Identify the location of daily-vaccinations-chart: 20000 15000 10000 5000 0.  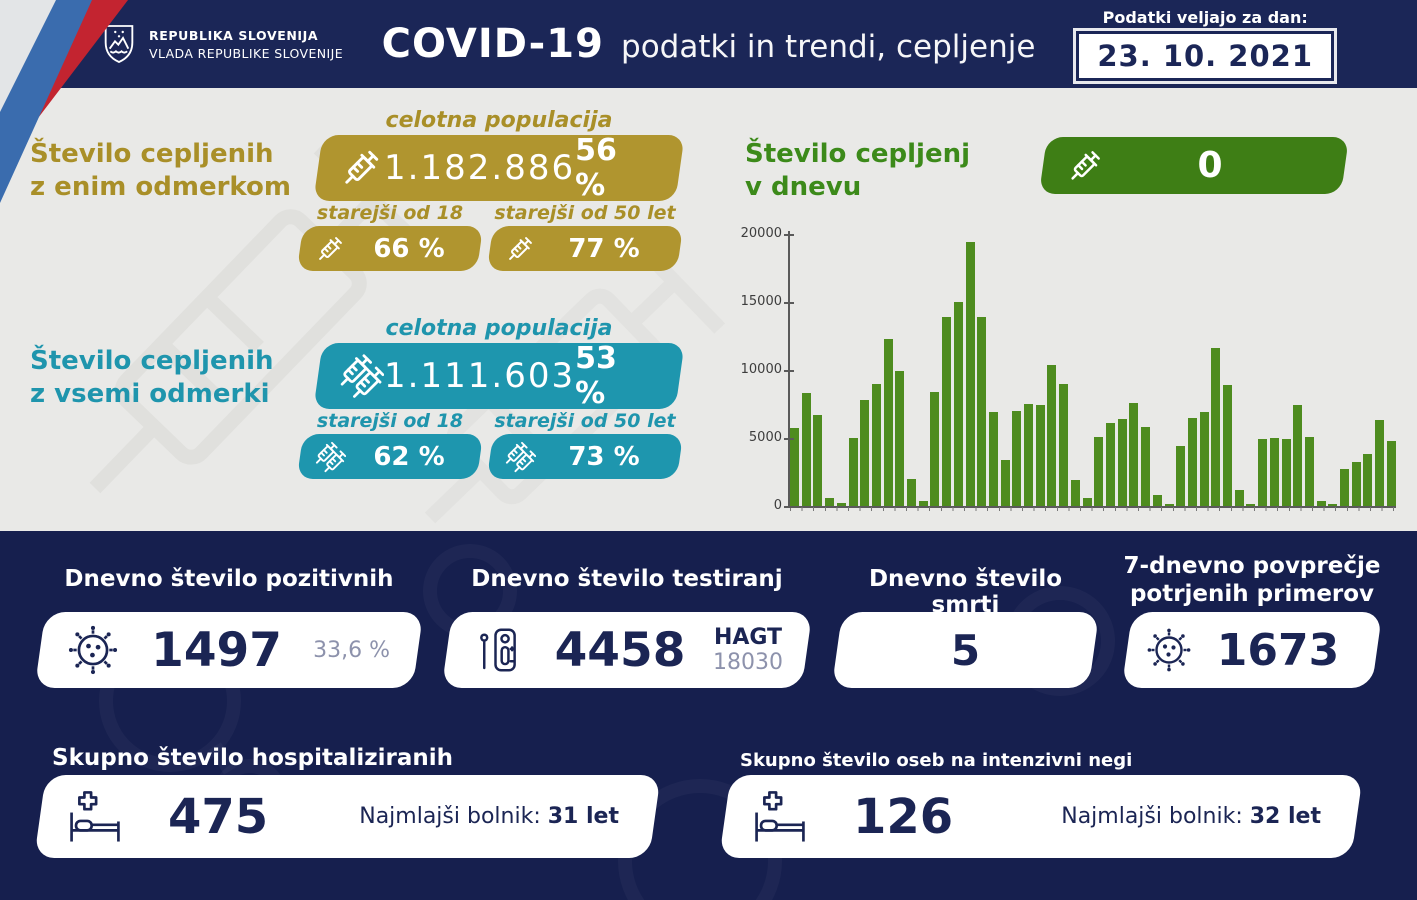
(1070, 369).